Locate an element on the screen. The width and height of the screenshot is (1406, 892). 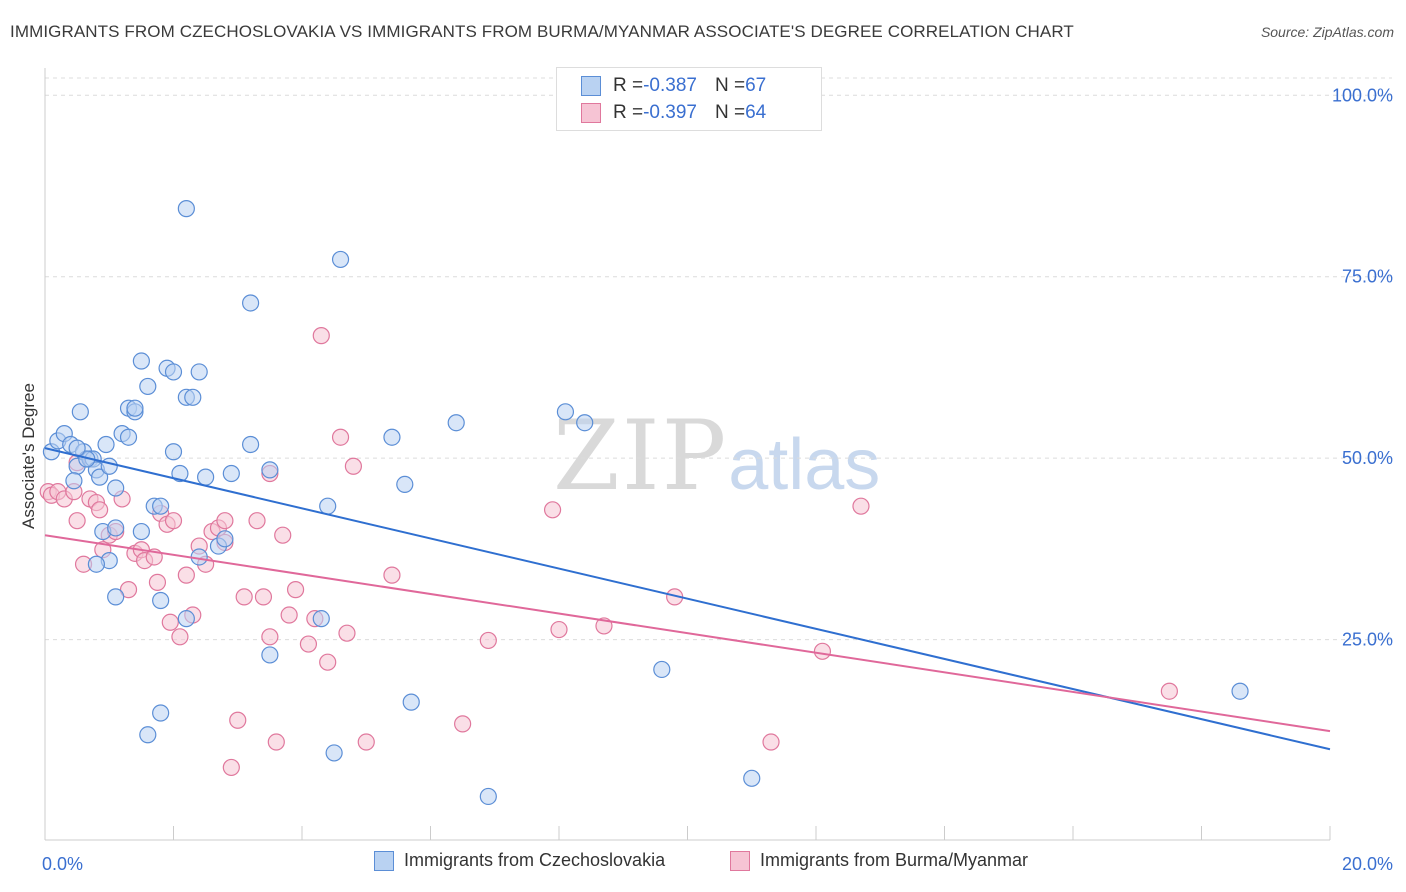
r-value: -0.397 is located at coordinates (670, 112).